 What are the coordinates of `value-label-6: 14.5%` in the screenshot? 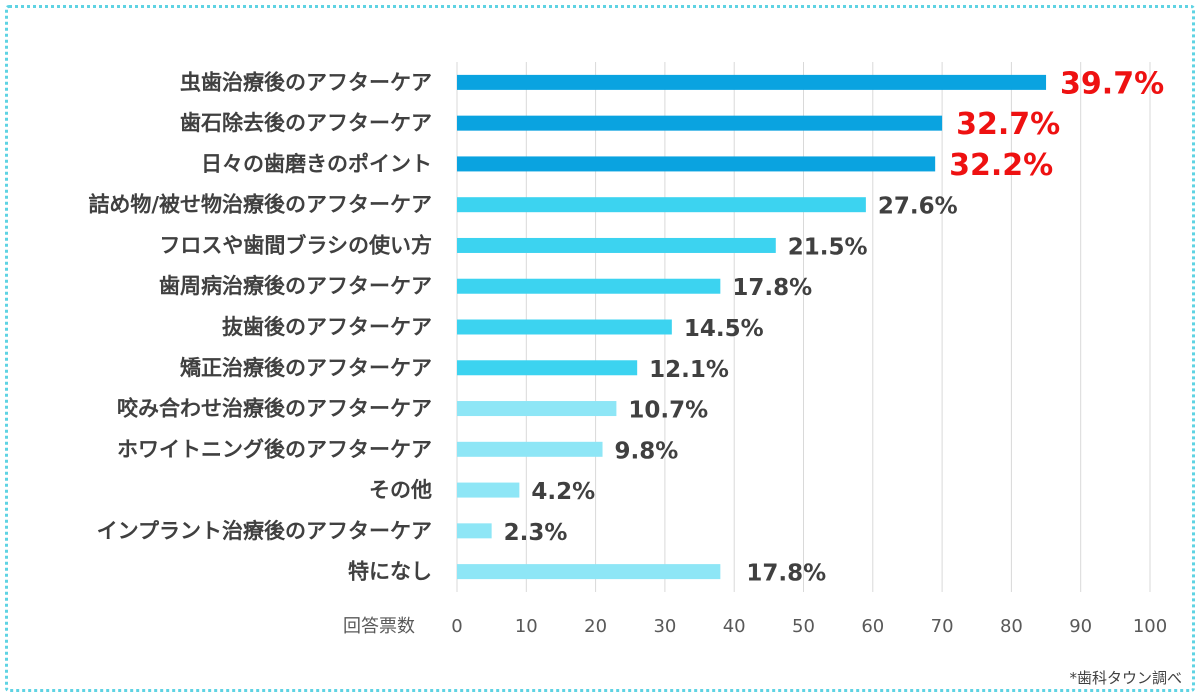 It's located at (724, 329).